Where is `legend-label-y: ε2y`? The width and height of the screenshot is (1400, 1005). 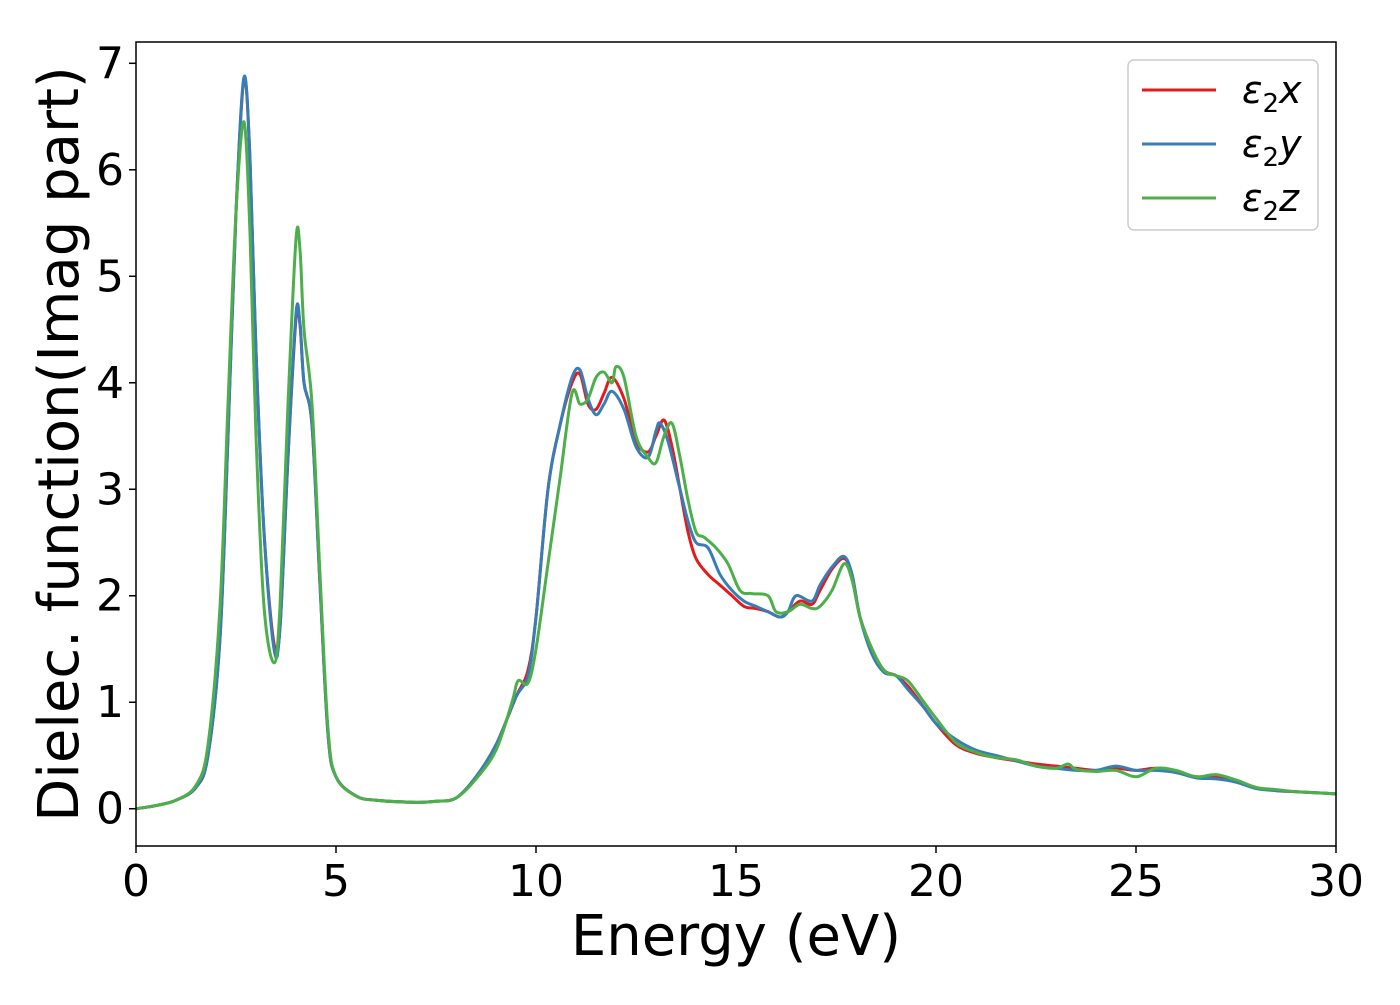
legend-label-y: ε2y is located at coordinates (1272, 147).